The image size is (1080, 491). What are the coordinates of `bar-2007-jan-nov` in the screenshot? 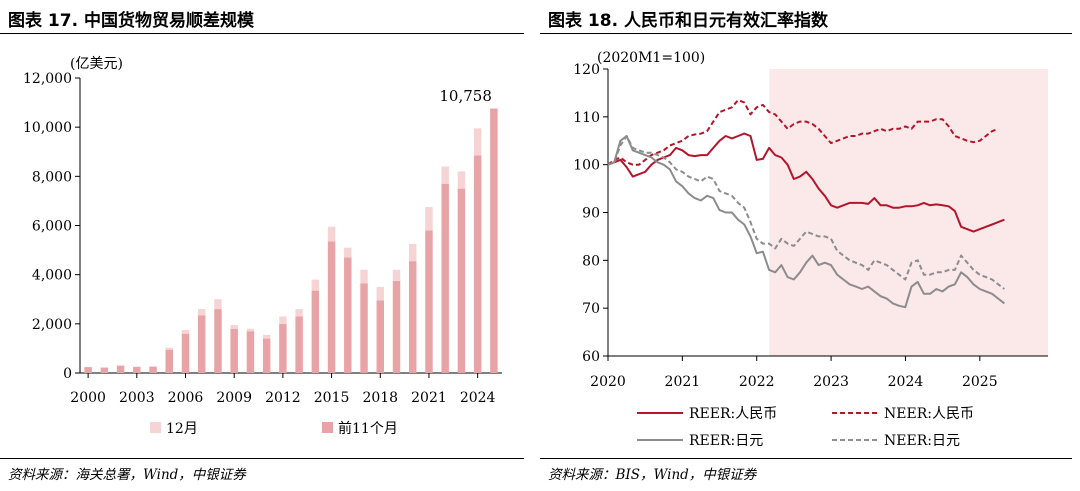 It's located at (201, 344).